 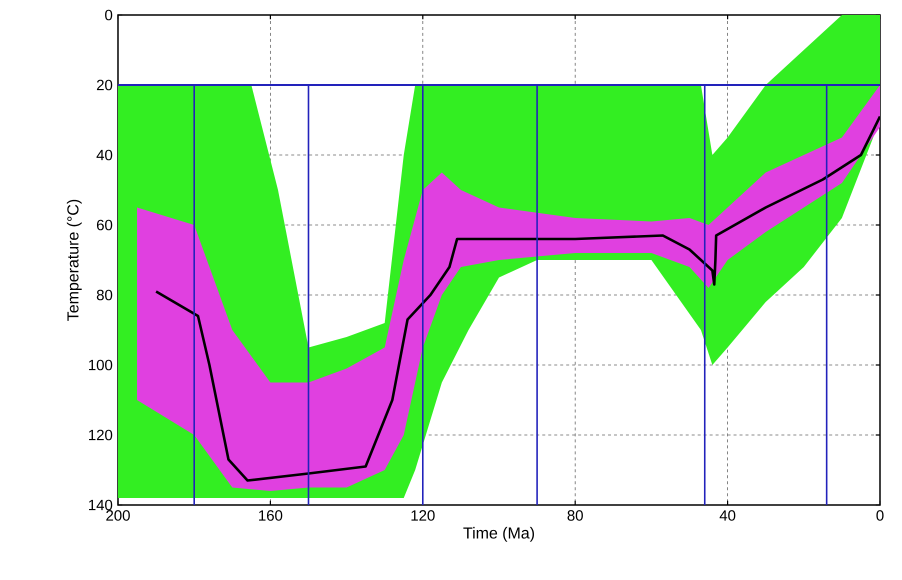 What do you see at coordinates (880, 515) in the screenshot?
I see `x-tick-label: 0` at bounding box center [880, 515].